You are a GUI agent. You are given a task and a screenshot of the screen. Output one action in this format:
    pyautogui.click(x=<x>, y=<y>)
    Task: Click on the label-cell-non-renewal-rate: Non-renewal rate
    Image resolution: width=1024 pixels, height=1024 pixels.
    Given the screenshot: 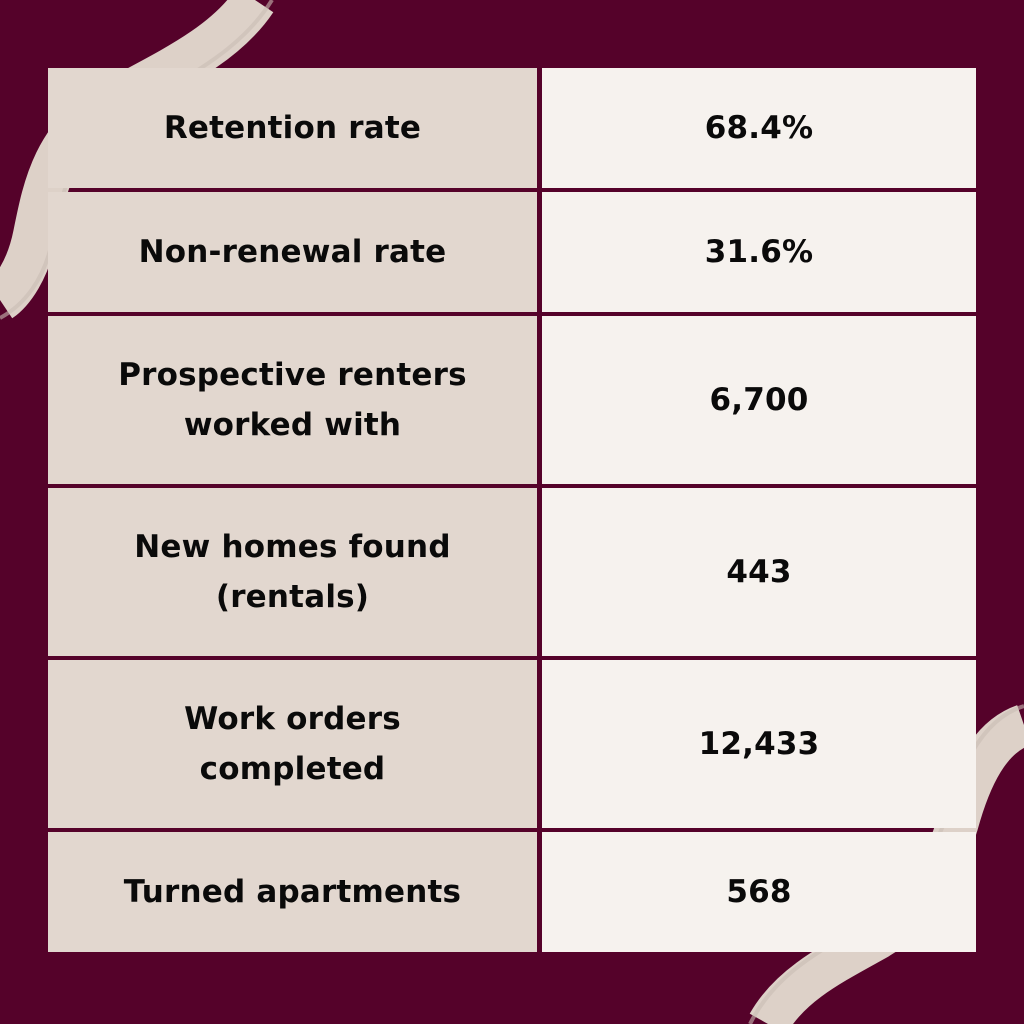 What is the action you would take?
    pyautogui.click(x=292, y=252)
    